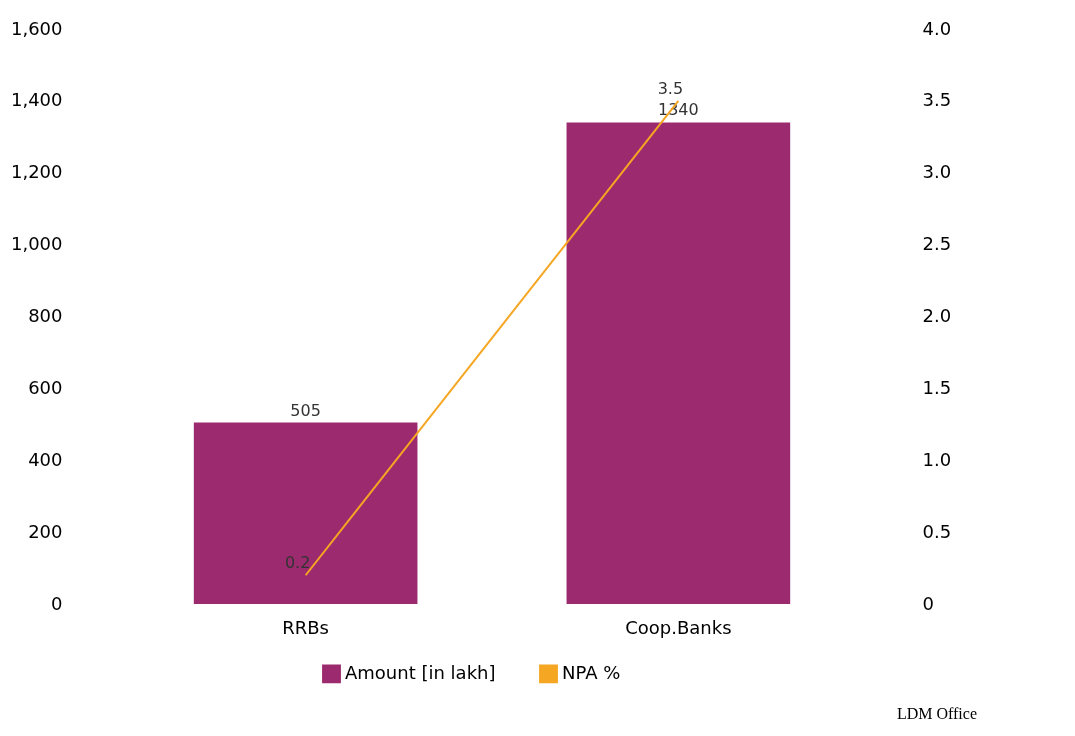 Image resolution: width=1075 pixels, height=736 pixels. I want to click on y2-tick-label: 0.5, so click(937, 531).